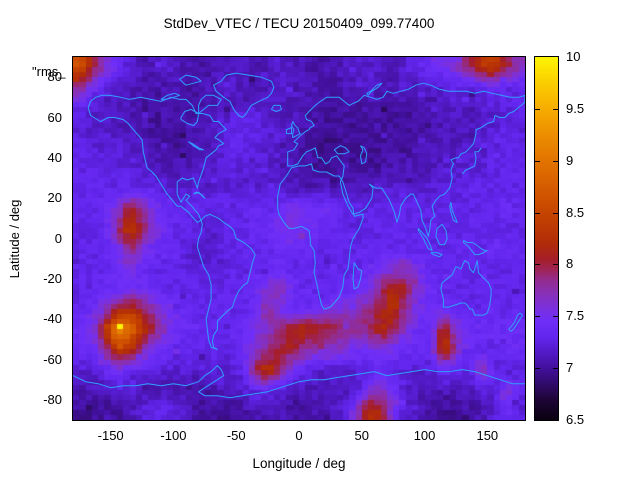 The height and width of the screenshot is (480, 640). What do you see at coordinates (570, 160) in the screenshot?
I see `colorbar-tick-label: 9` at bounding box center [570, 160].